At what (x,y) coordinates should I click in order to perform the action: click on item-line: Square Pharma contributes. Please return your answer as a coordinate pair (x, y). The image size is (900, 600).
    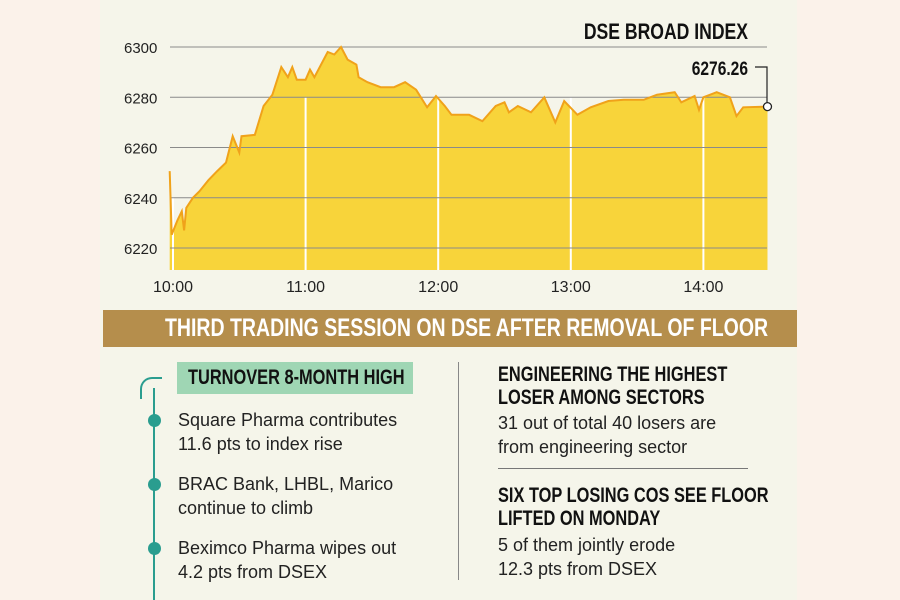
    Looking at the image, I should click on (288, 420).